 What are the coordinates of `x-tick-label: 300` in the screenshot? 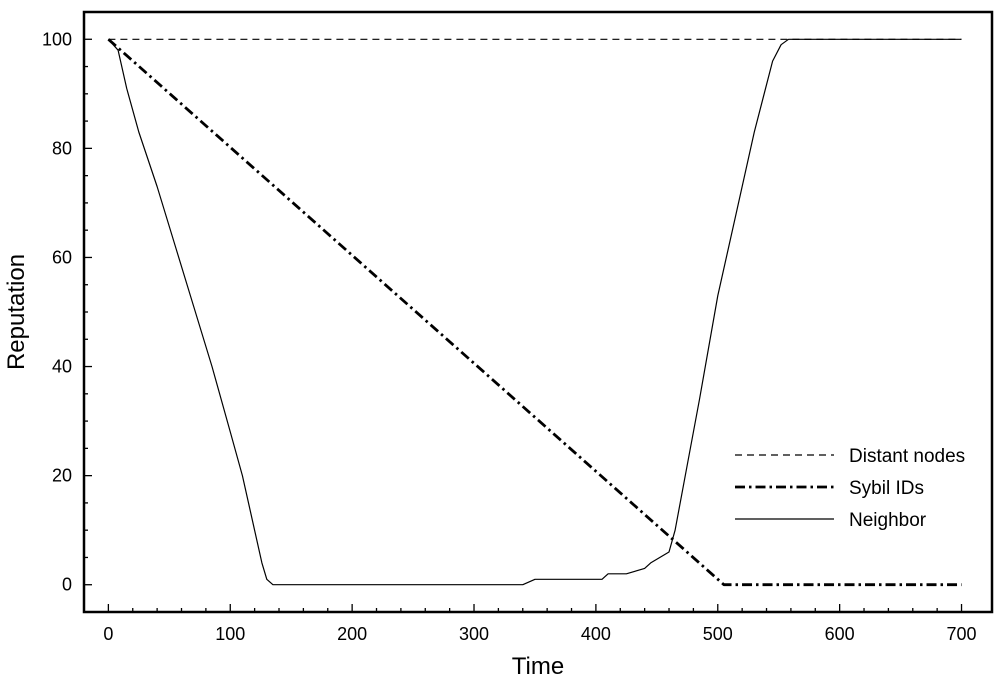 It's located at (474, 634).